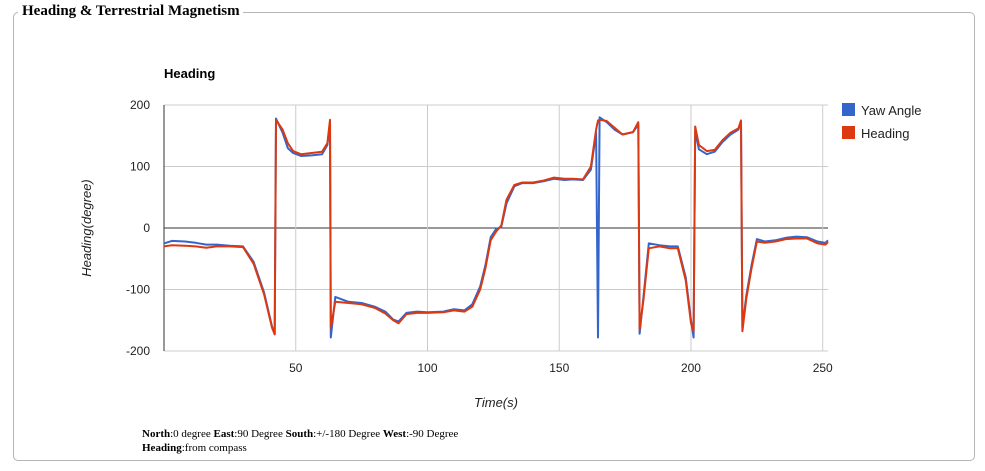 The height and width of the screenshot is (471, 985). I want to click on west-label: West, so click(394, 434).